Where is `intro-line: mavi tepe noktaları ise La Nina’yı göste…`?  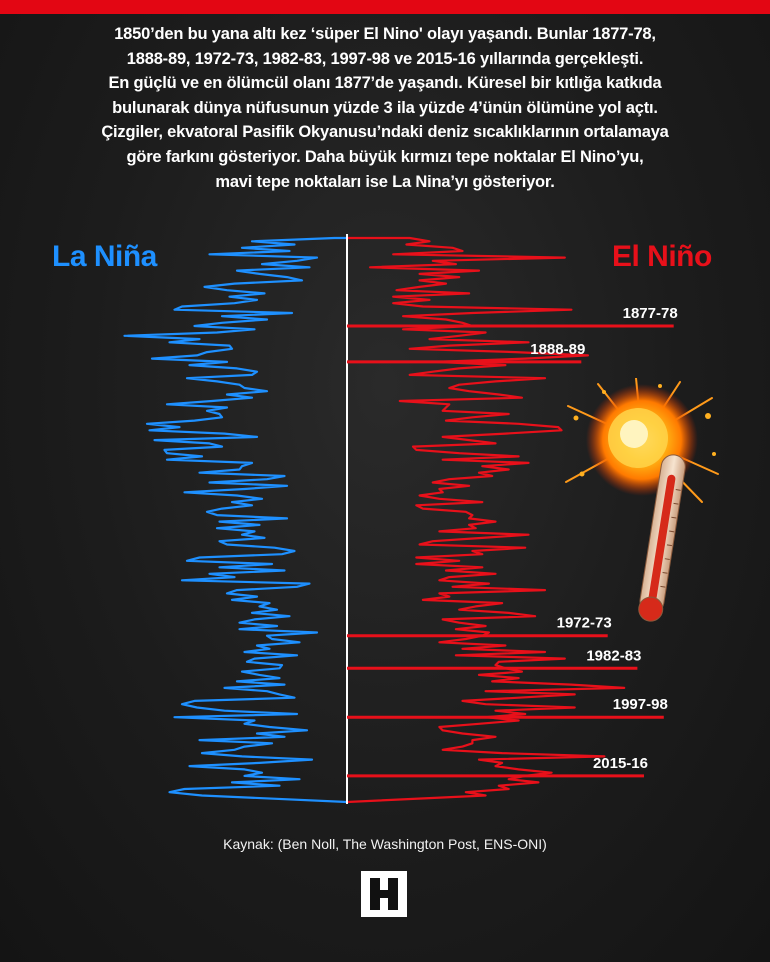
intro-line: mavi tepe noktaları ise La Nina’yı göste… is located at coordinates (385, 181).